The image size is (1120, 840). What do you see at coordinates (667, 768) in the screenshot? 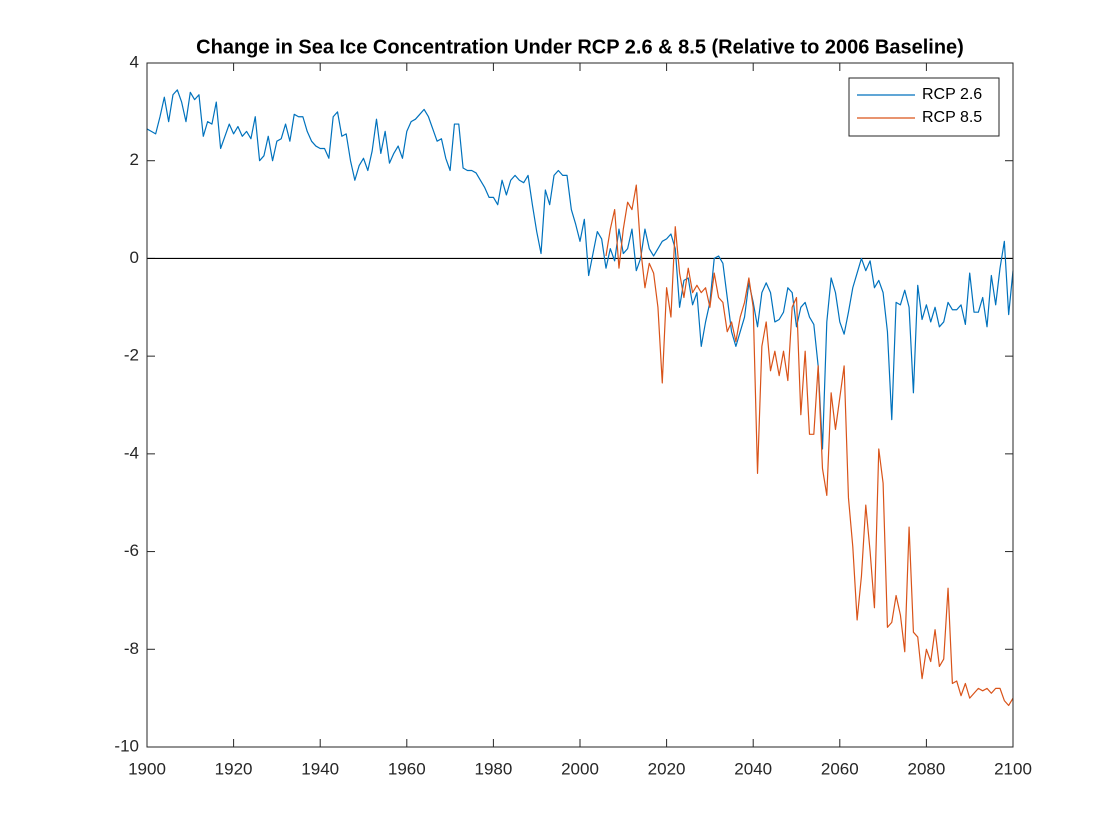
I see `x-tick-label: 2020` at bounding box center [667, 768].